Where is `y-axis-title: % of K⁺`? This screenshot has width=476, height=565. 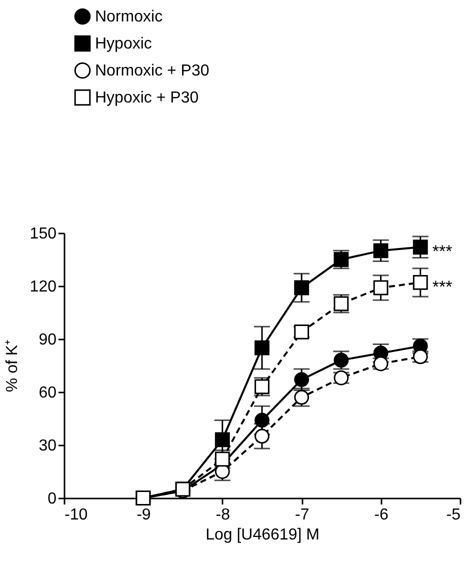
y-axis-title: % of K⁺ is located at coordinates (12, 366).